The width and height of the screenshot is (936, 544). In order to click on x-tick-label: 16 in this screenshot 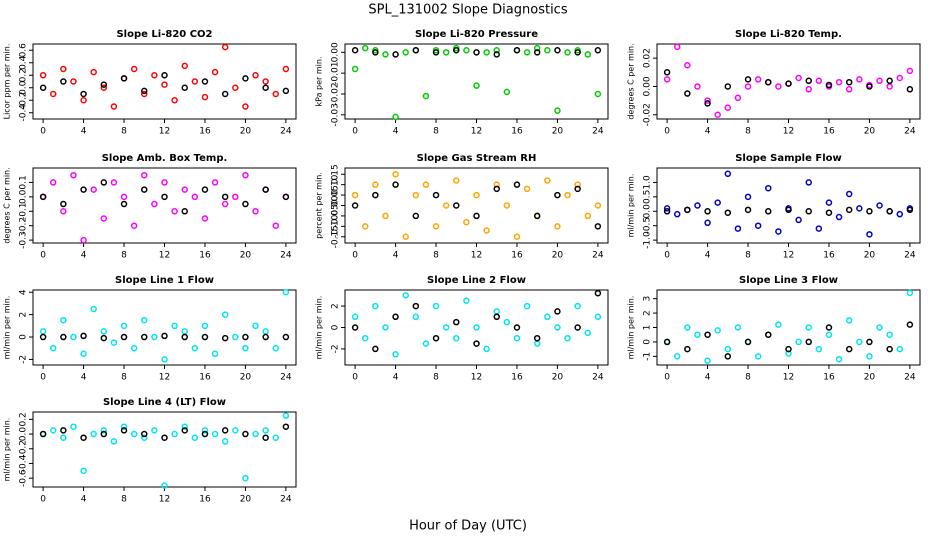, I will do `click(829, 378)`.